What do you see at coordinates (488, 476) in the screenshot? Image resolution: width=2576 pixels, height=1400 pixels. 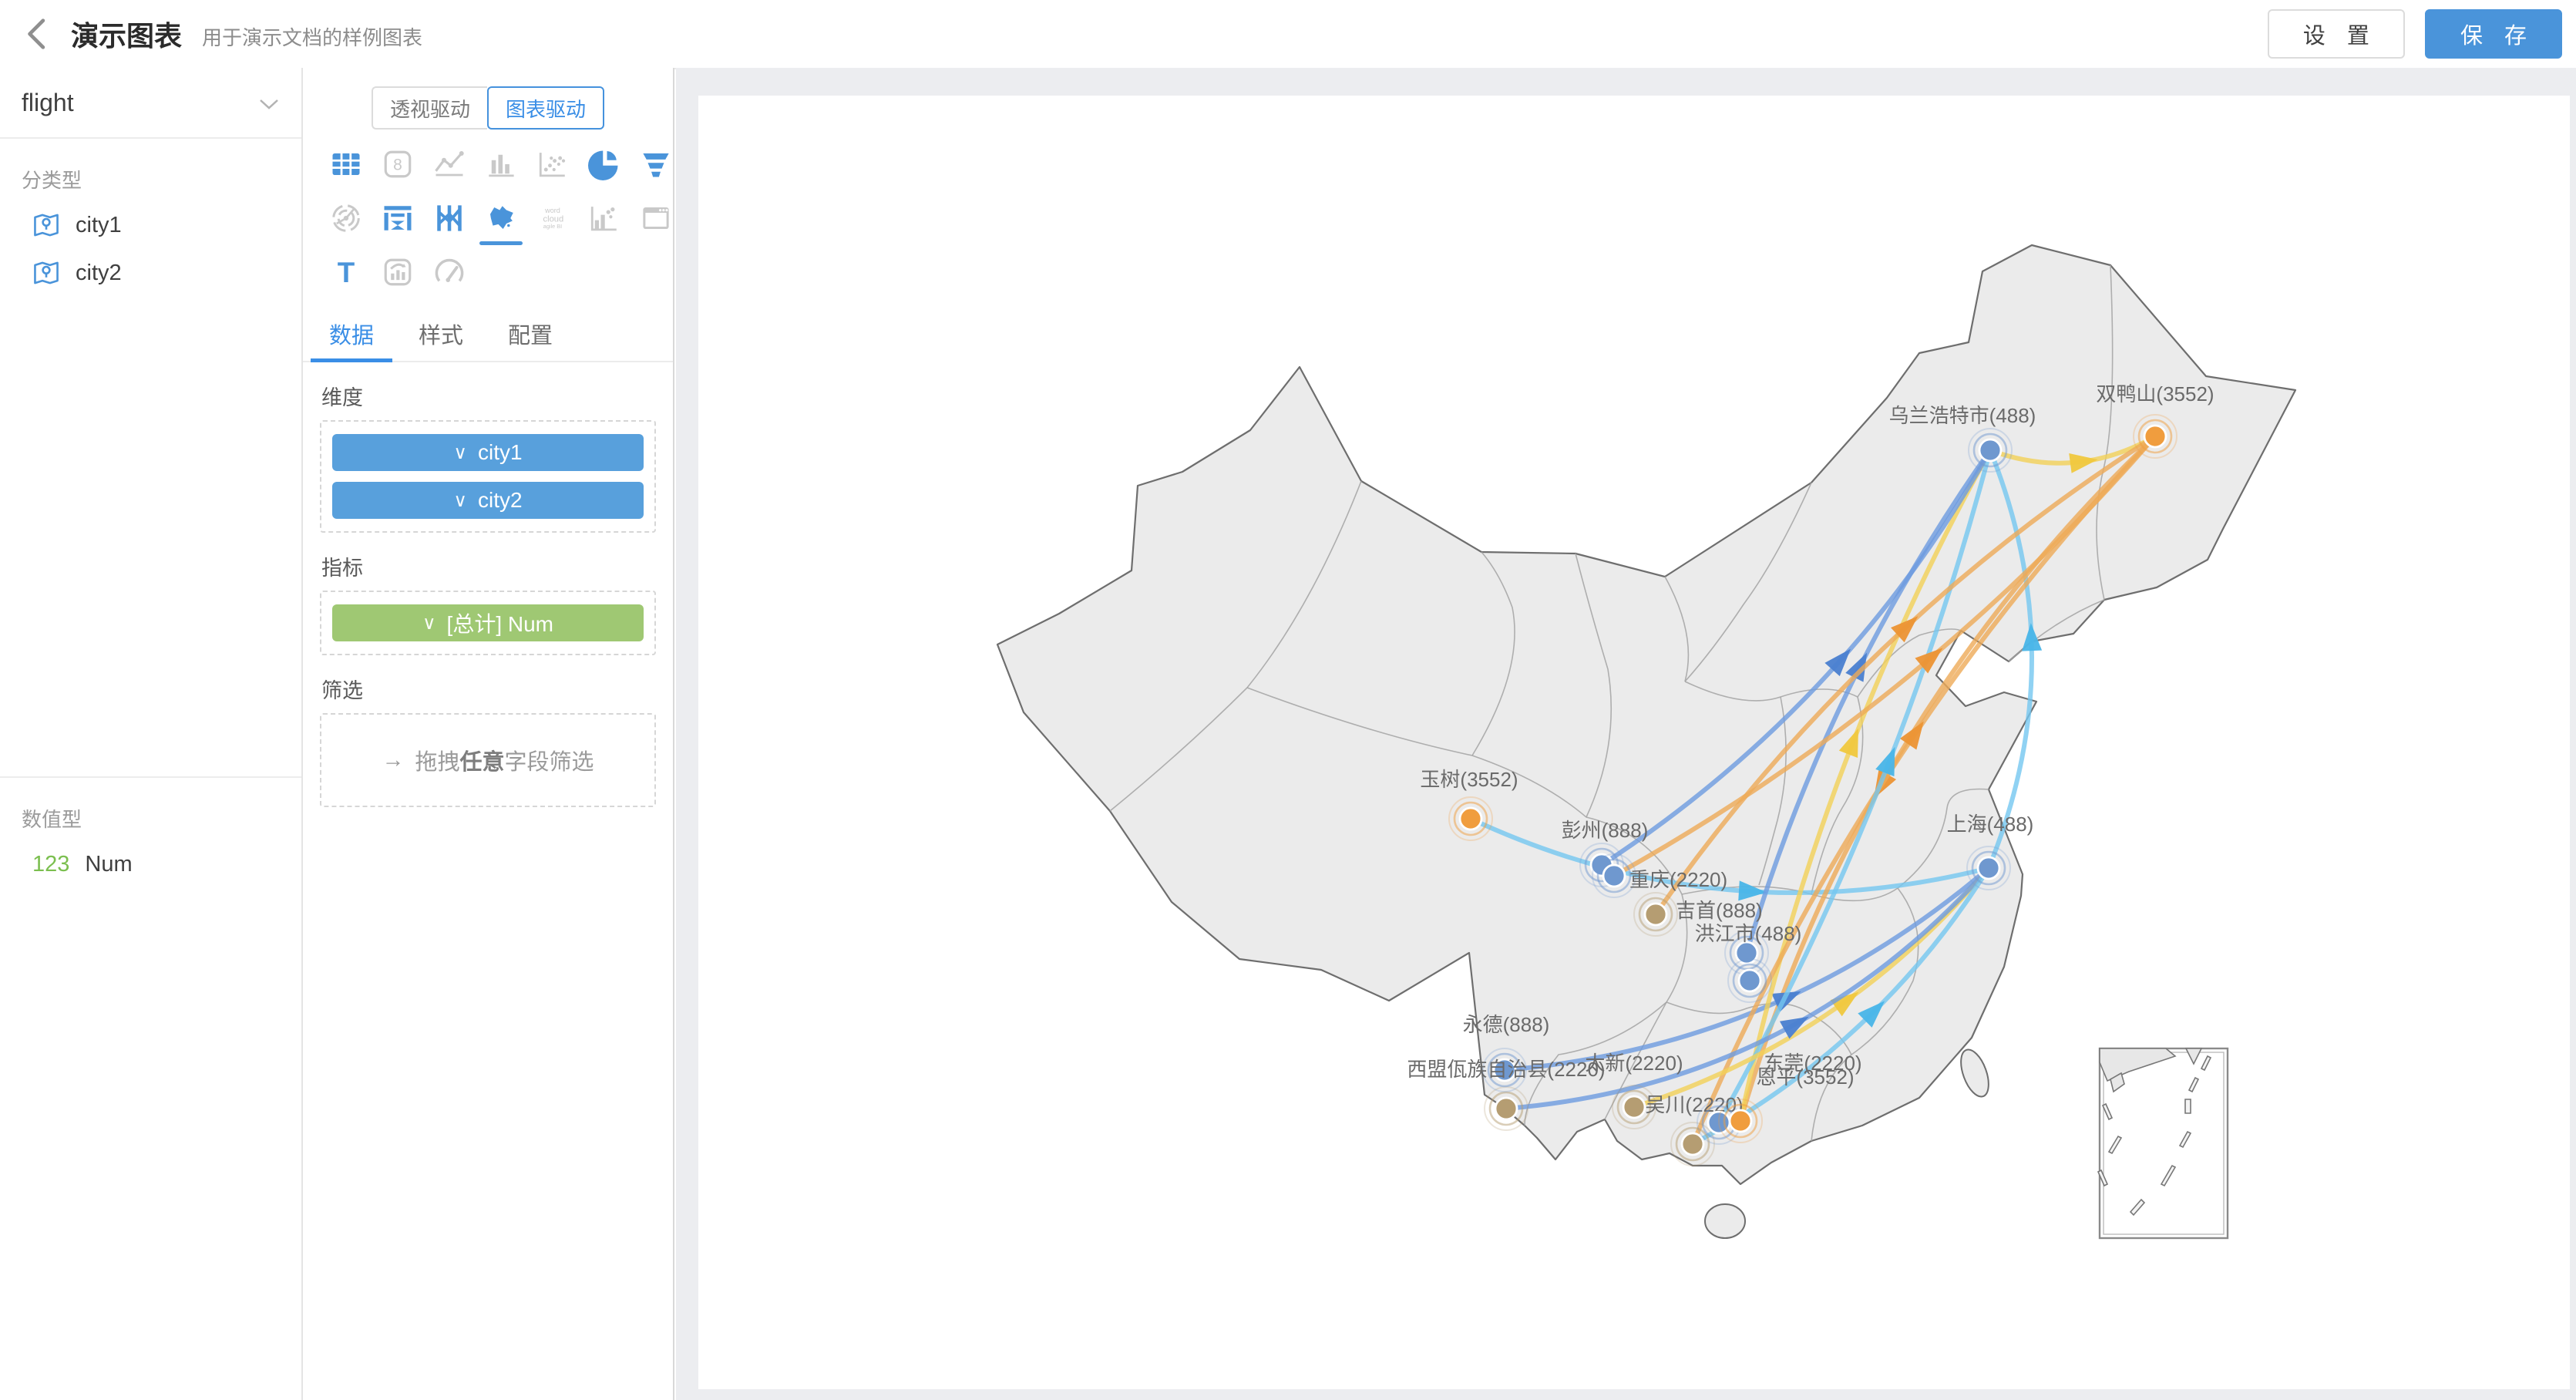 I see `dimension-dropzone: ∨ city1 ∨ city2` at bounding box center [488, 476].